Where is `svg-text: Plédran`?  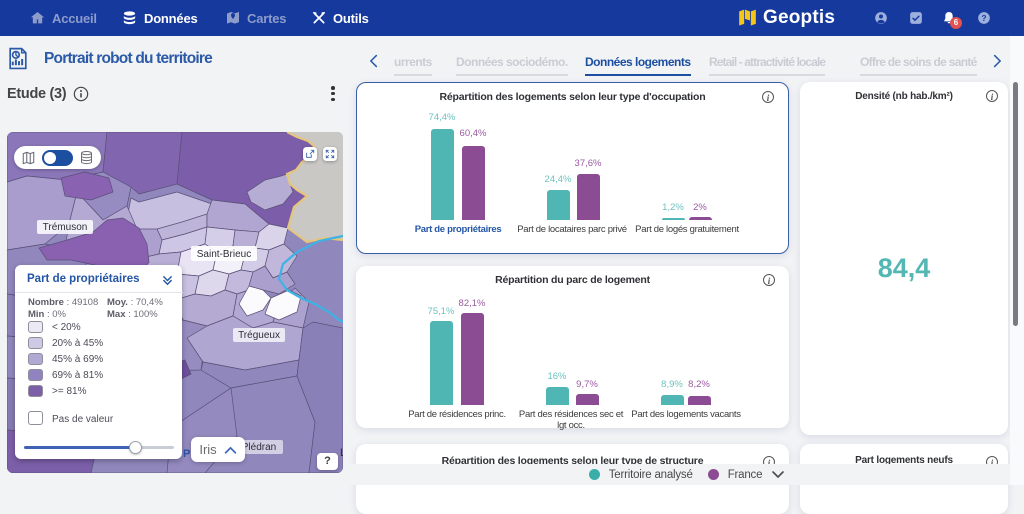 svg-text: Plédran is located at coordinates (259, 447).